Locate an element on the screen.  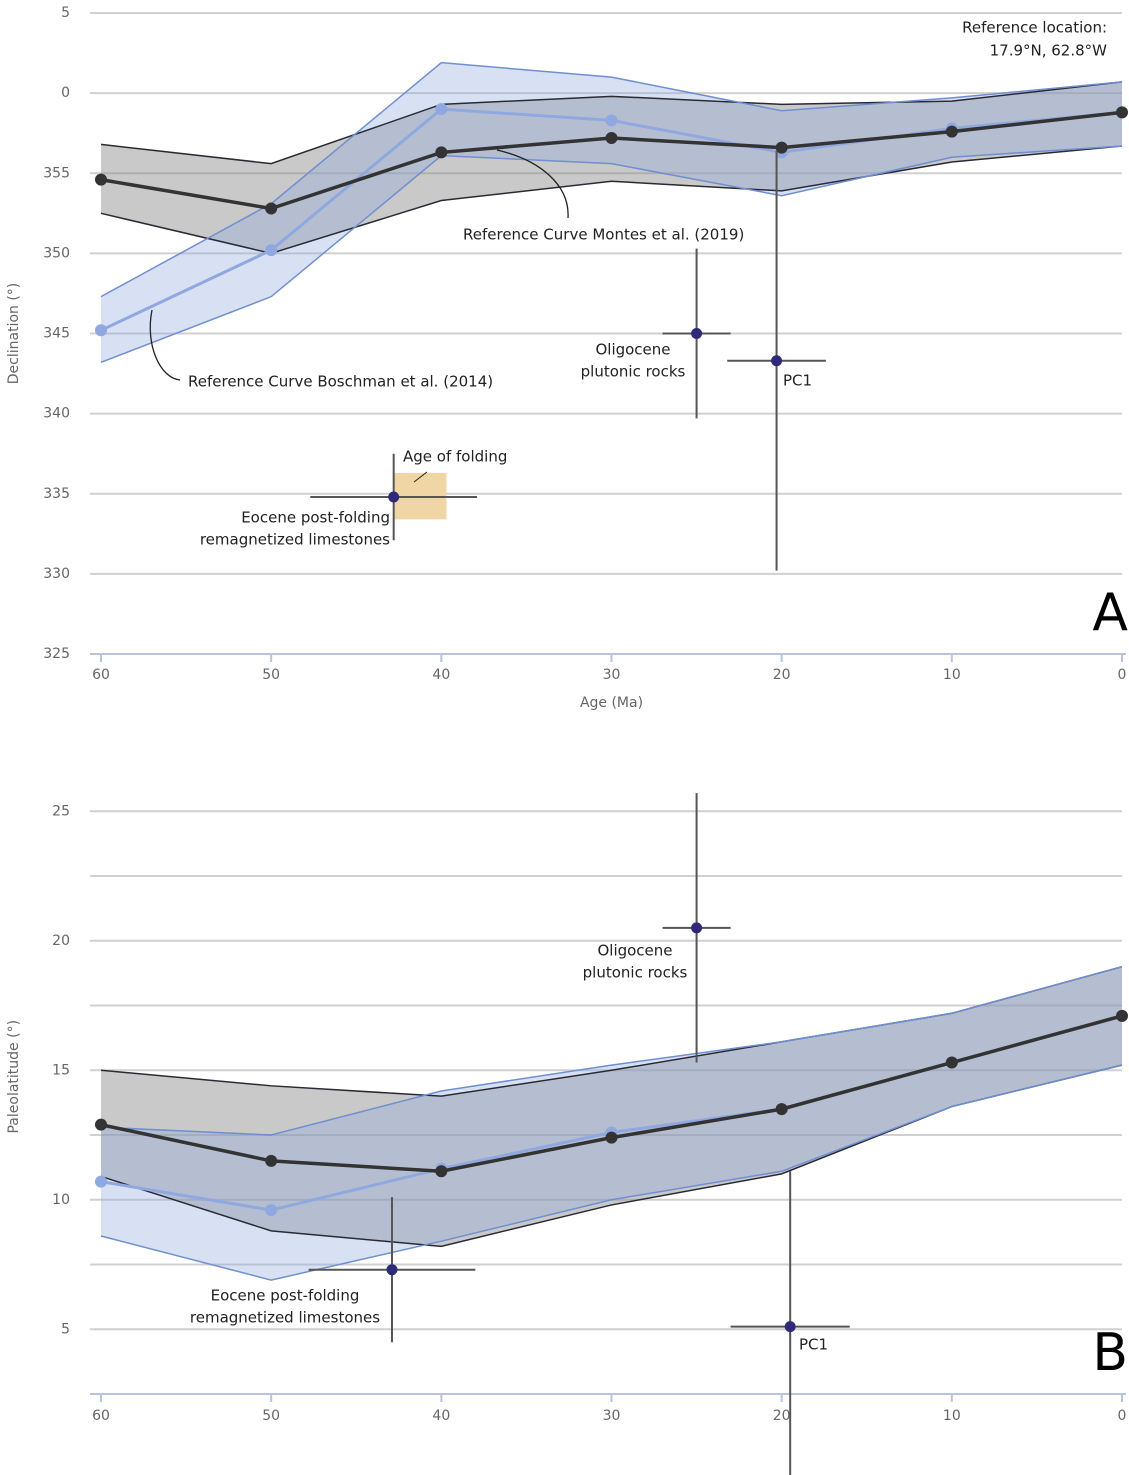
panel-label: B is located at coordinates (1110, 1353).